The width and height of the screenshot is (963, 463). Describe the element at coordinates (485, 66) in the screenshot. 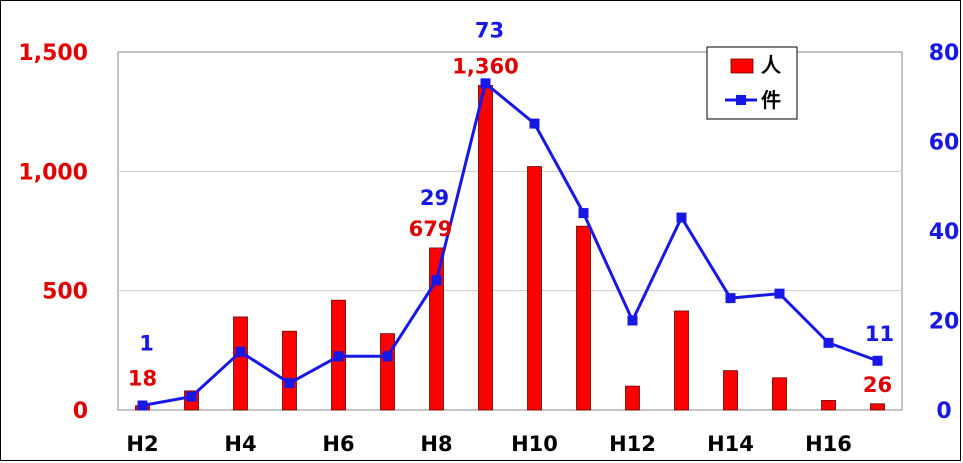

I see `bar-data-label: 1,360` at that location.